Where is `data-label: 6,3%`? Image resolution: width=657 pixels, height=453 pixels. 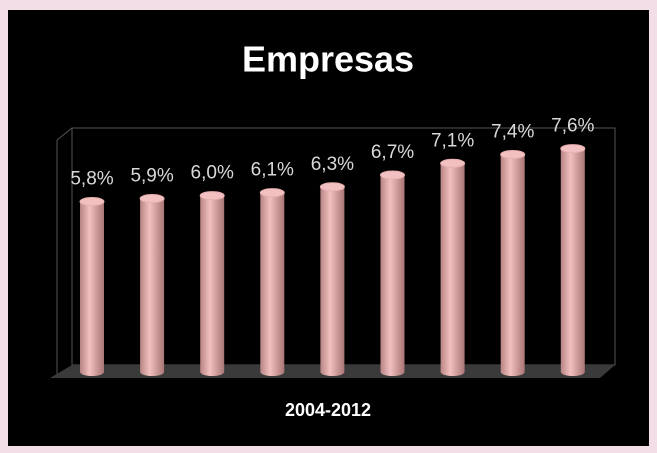 data-label: 6,3% is located at coordinates (332, 164).